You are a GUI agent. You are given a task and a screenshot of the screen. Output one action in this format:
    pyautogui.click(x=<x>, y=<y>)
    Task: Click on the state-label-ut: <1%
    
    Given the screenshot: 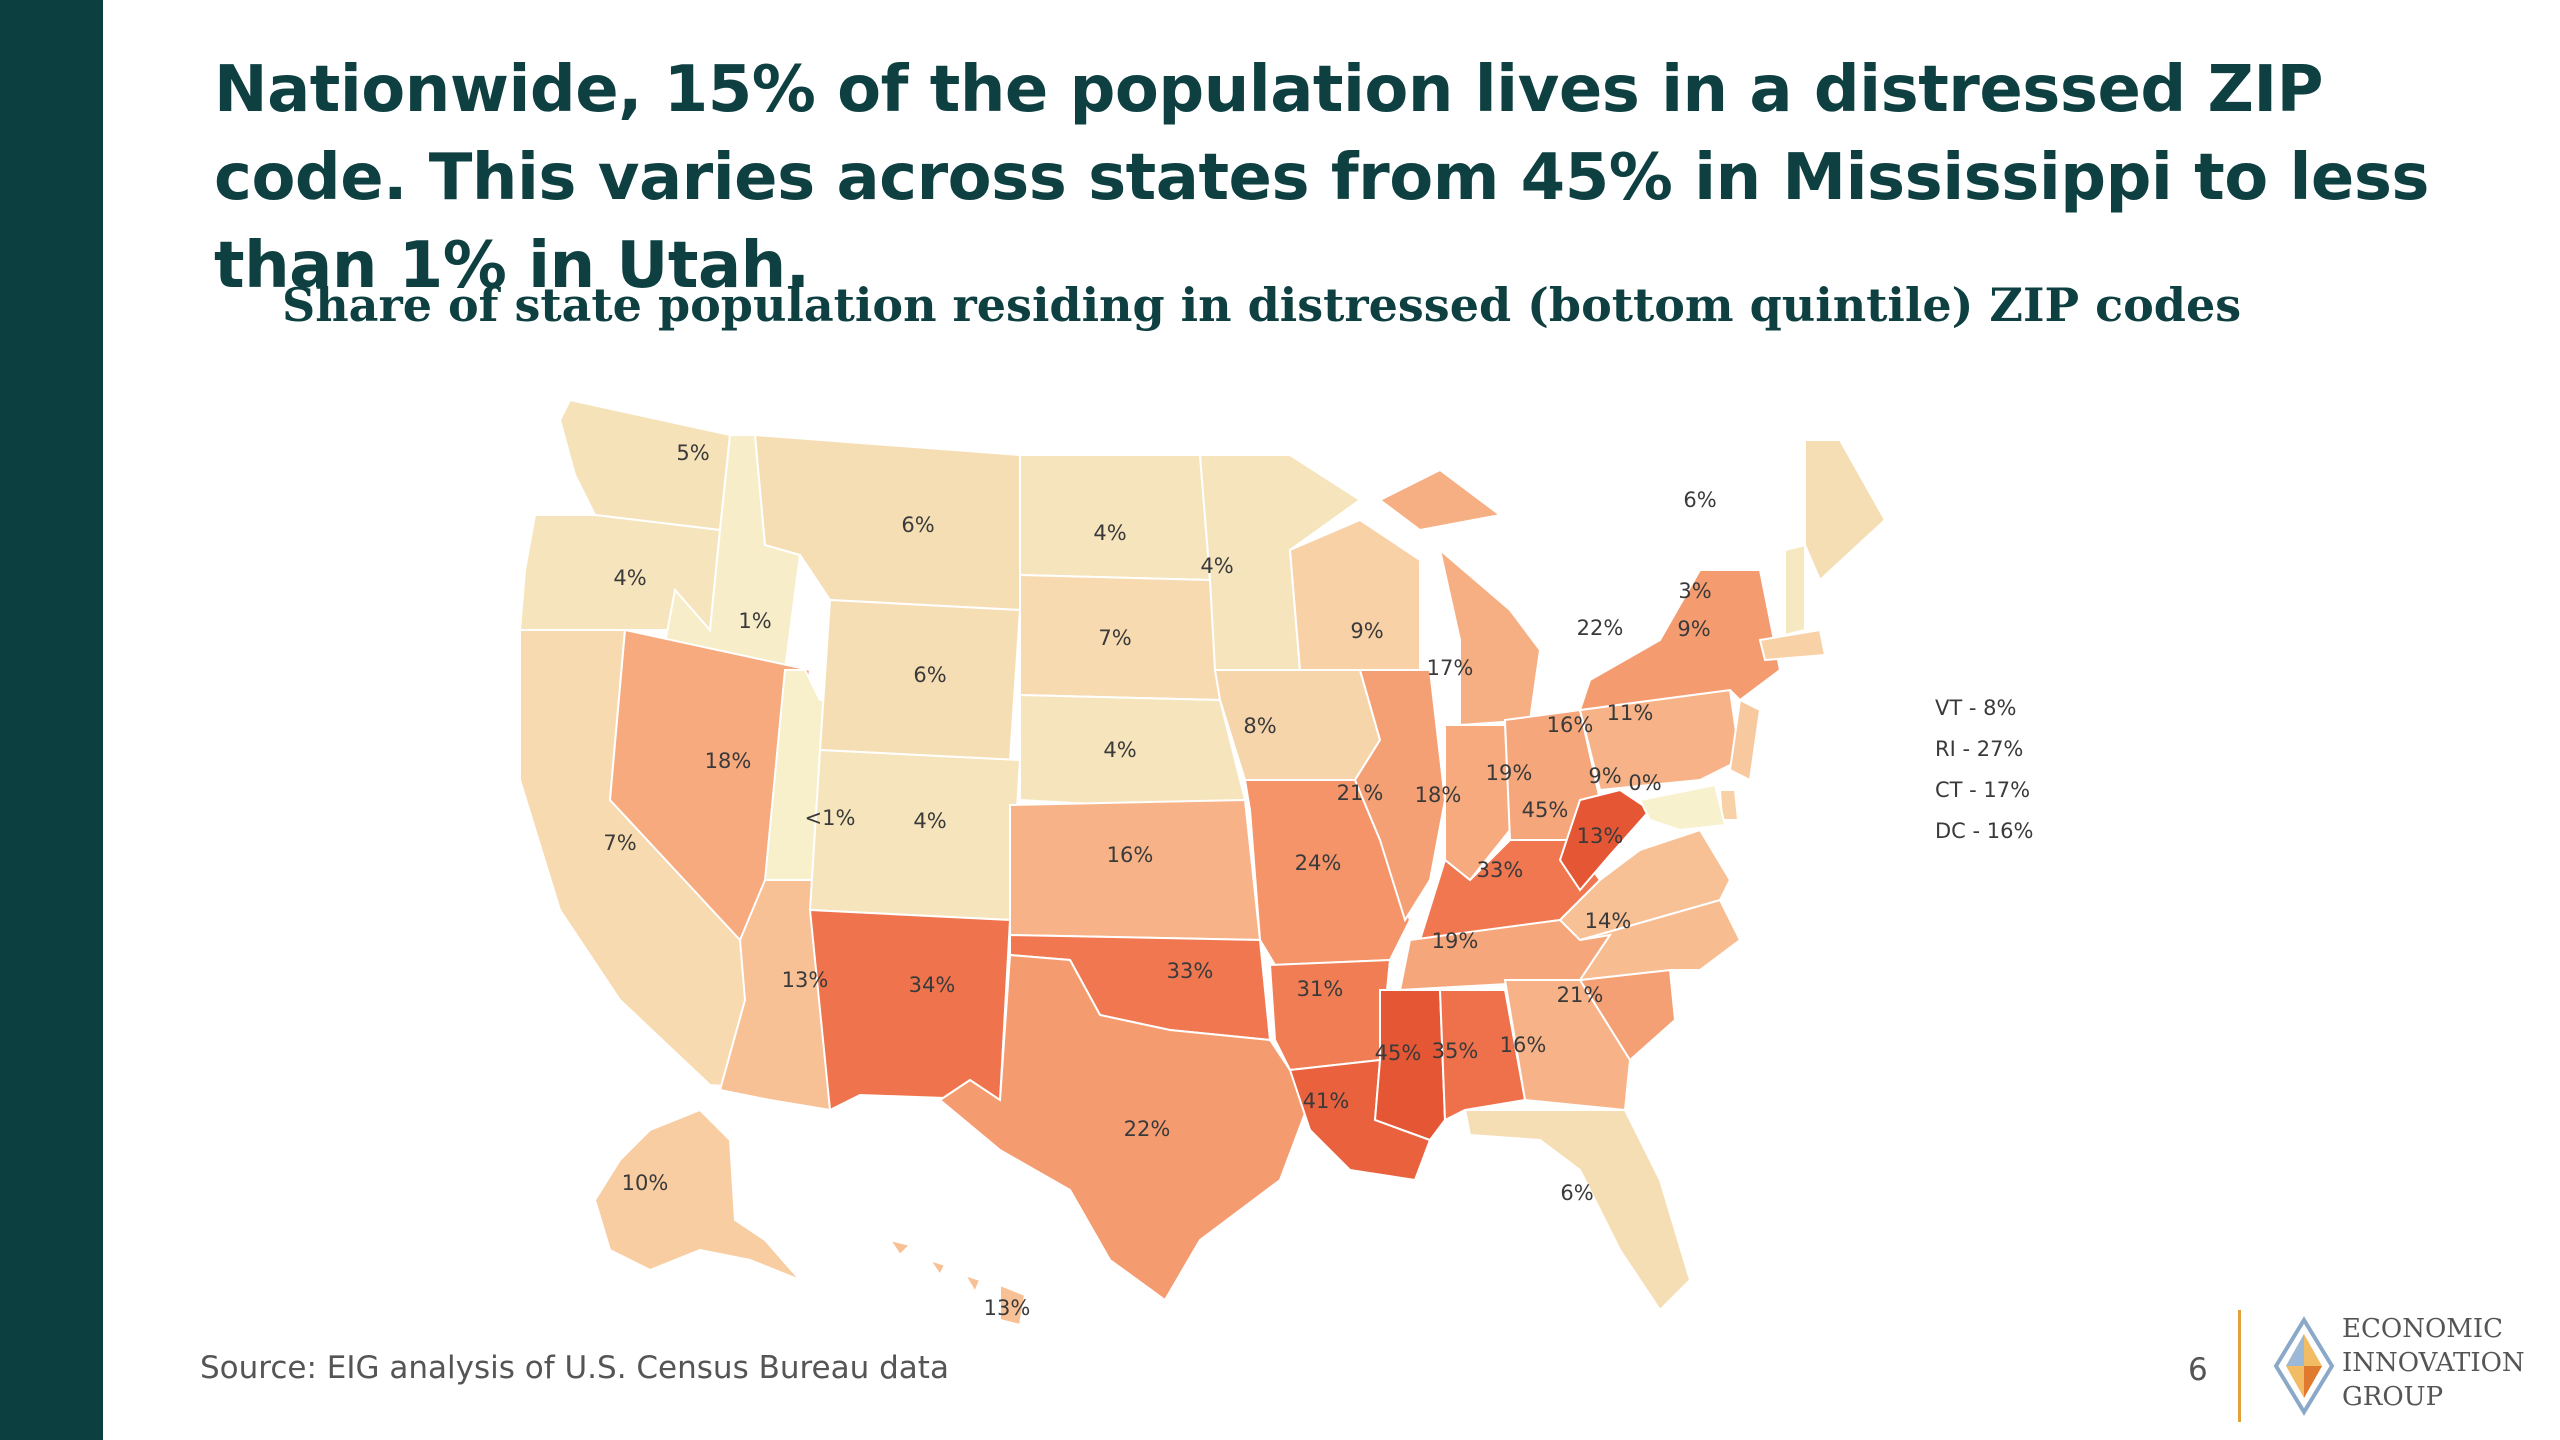 What is the action you would take?
    pyautogui.click(x=830, y=818)
    